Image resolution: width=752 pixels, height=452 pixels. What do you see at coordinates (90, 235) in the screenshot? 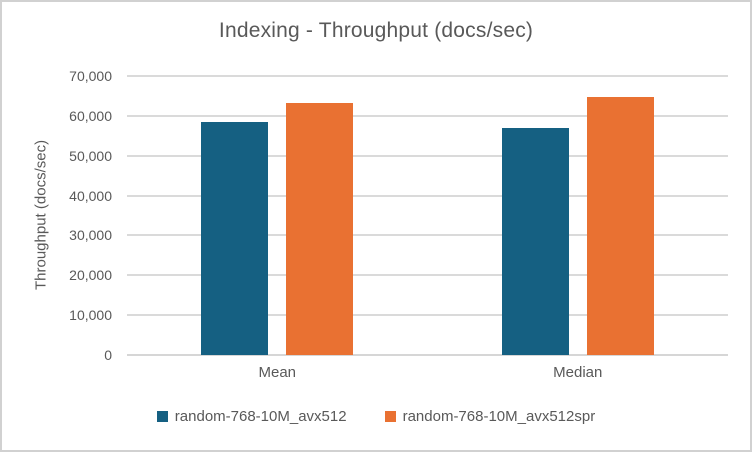
I see `y-tick-label: 30,000` at bounding box center [90, 235].